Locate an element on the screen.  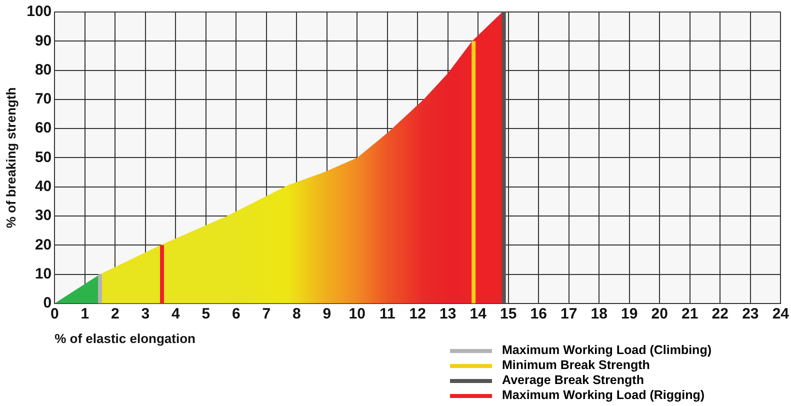
y-tick-label: 100 is located at coordinates (39, 11).